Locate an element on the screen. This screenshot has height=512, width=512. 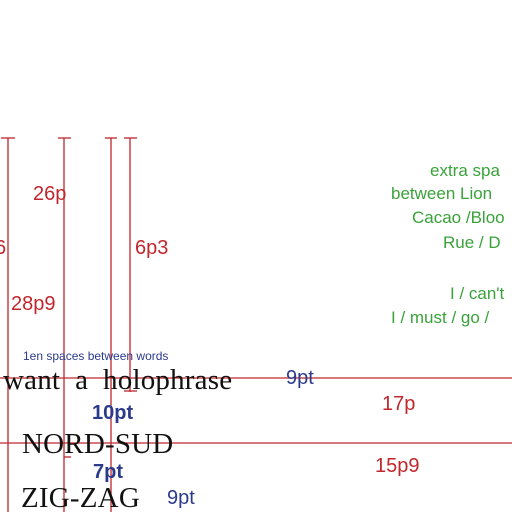
size-label-7pt: 7pt is located at coordinates (108, 472).